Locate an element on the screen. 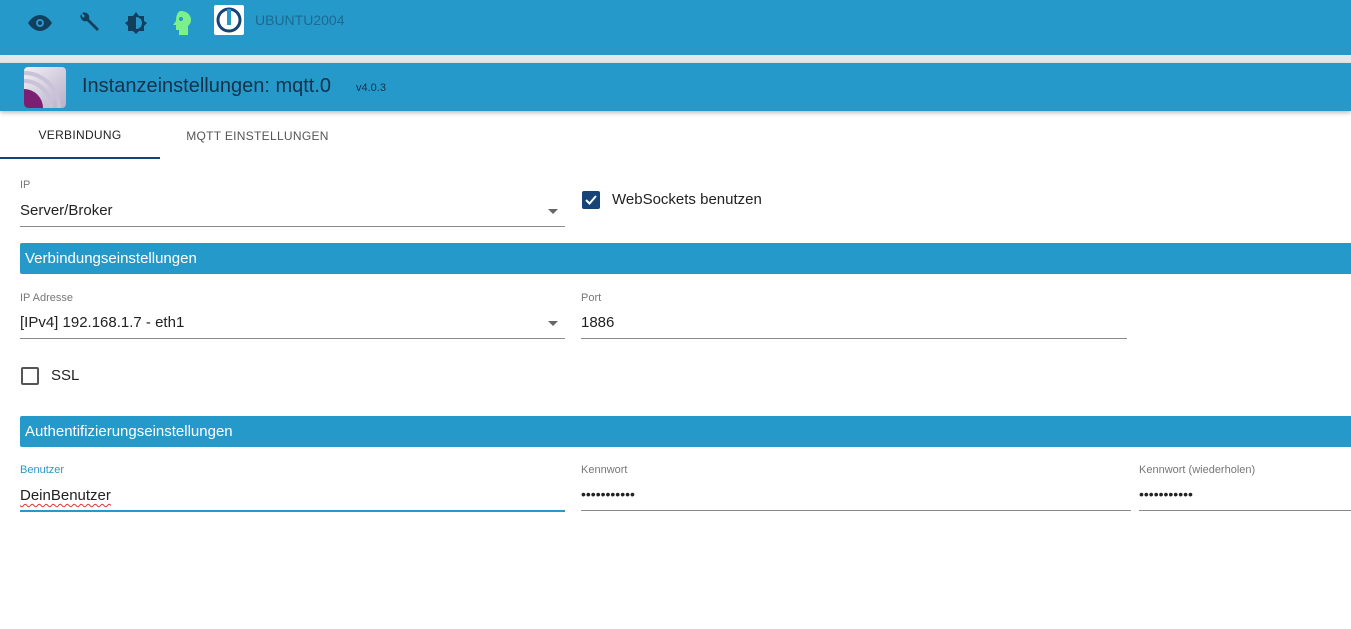 The height and width of the screenshot is (629, 1351). password-label: Kennwort is located at coordinates (604, 470).